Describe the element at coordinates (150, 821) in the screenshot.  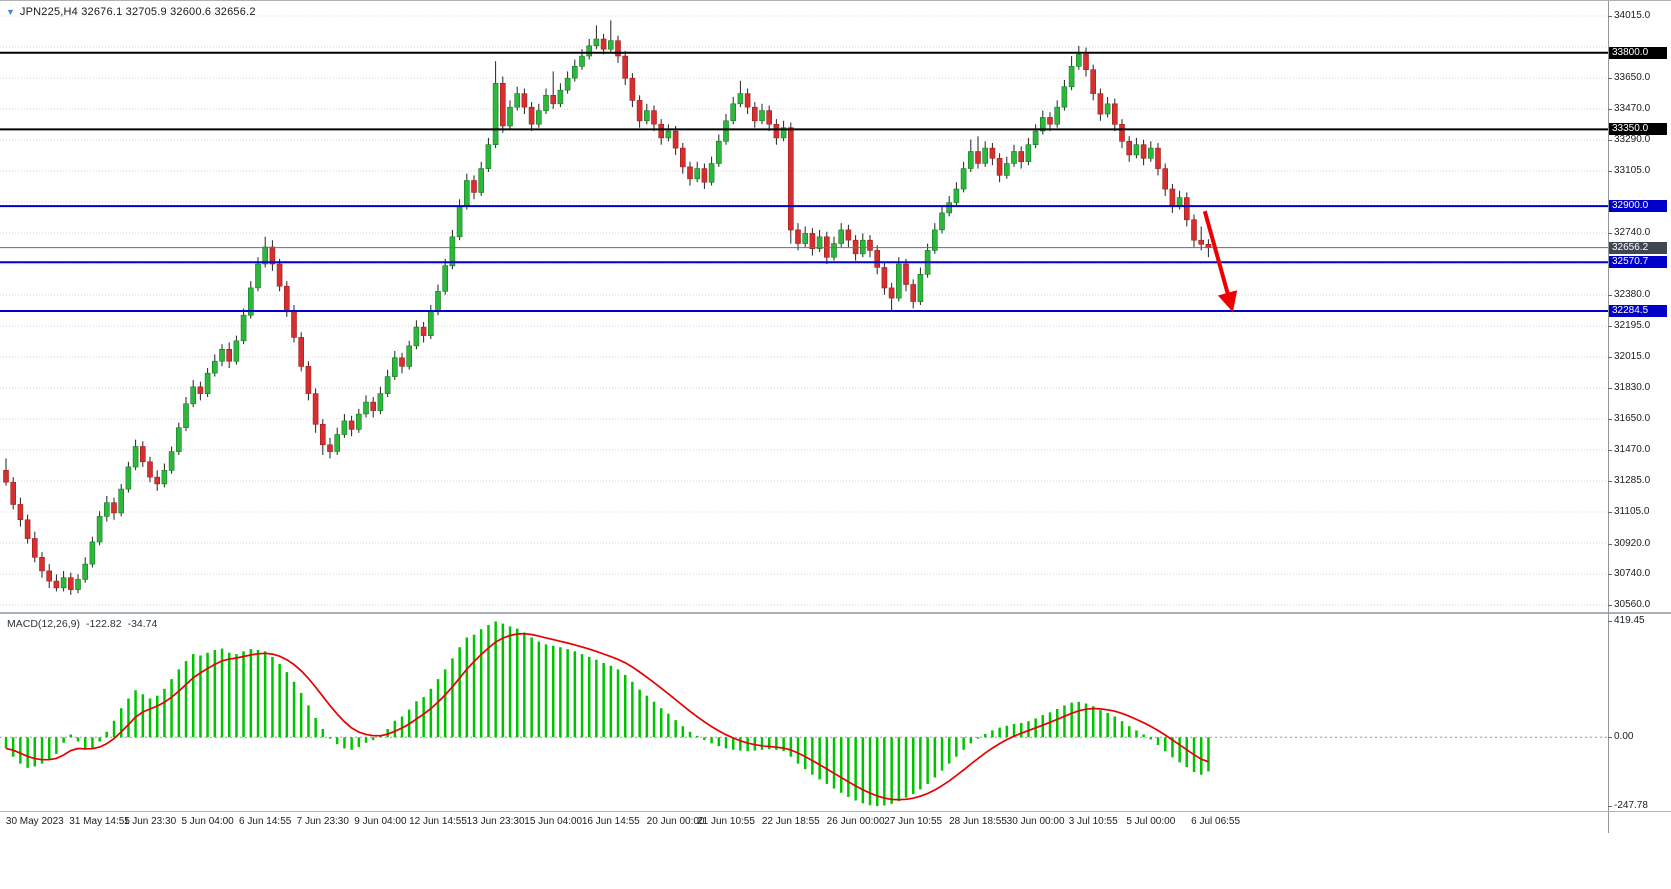
I see `time-axis-label: 1 Jun 23:30` at that location.